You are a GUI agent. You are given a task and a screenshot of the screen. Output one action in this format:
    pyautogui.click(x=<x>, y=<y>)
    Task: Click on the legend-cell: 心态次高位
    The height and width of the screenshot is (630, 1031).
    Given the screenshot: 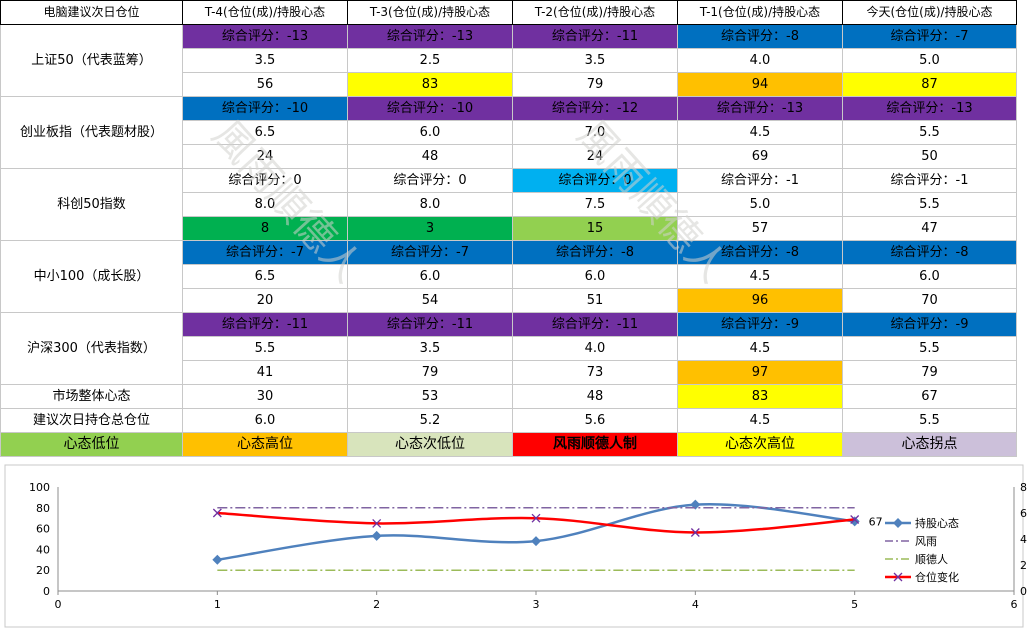 What is the action you would take?
    pyautogui.click(x=760, y=444)
    